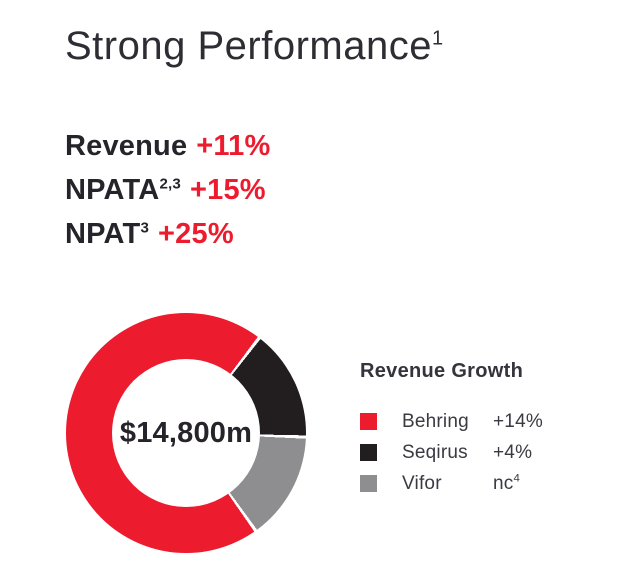 The width and height of the screenshot is (640, 574). Describe the element at coordinates (503, 483) in the screenshot. I see `growth-value: nc` at that location.